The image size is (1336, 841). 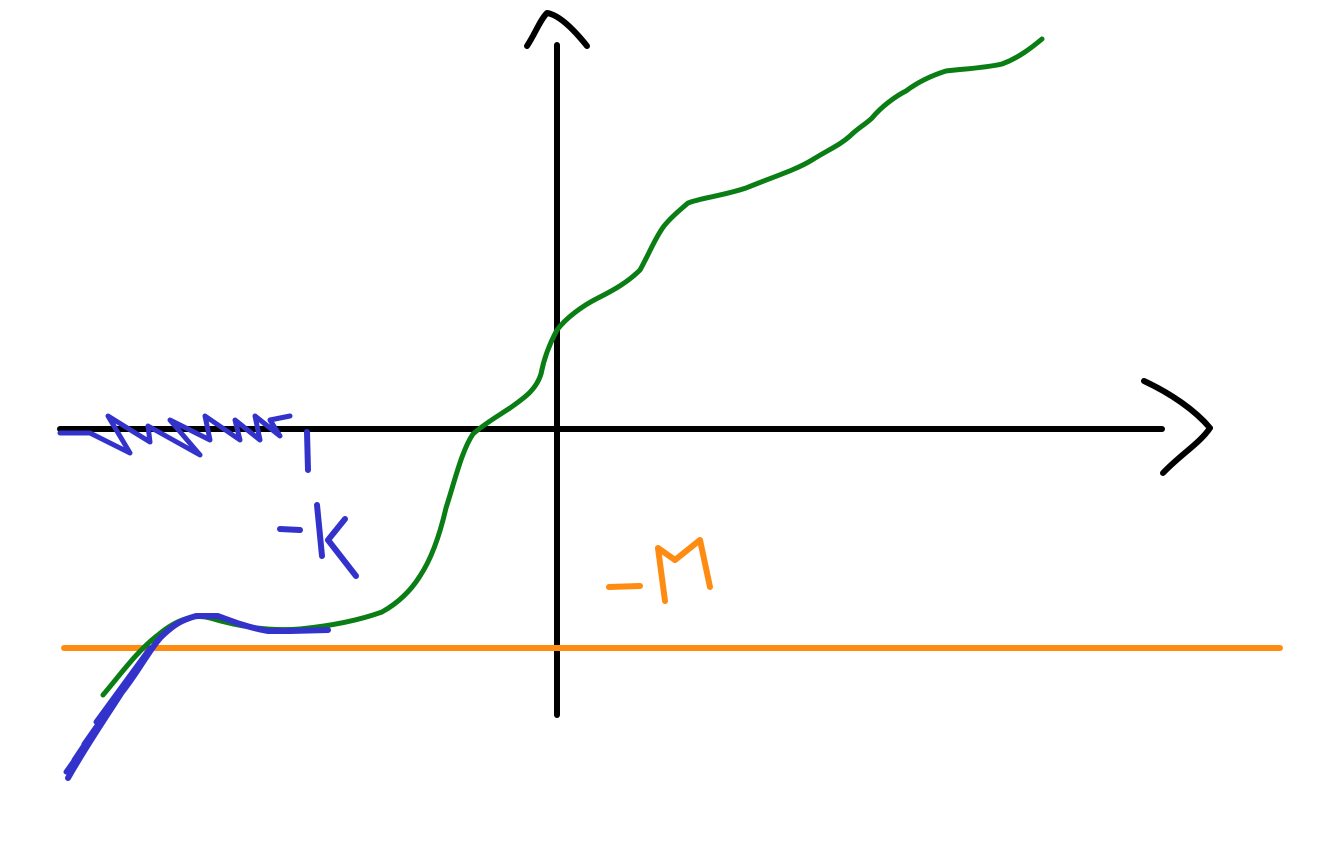 I want to click on x-axis-arrowhead, so click(x=1177, y=427).